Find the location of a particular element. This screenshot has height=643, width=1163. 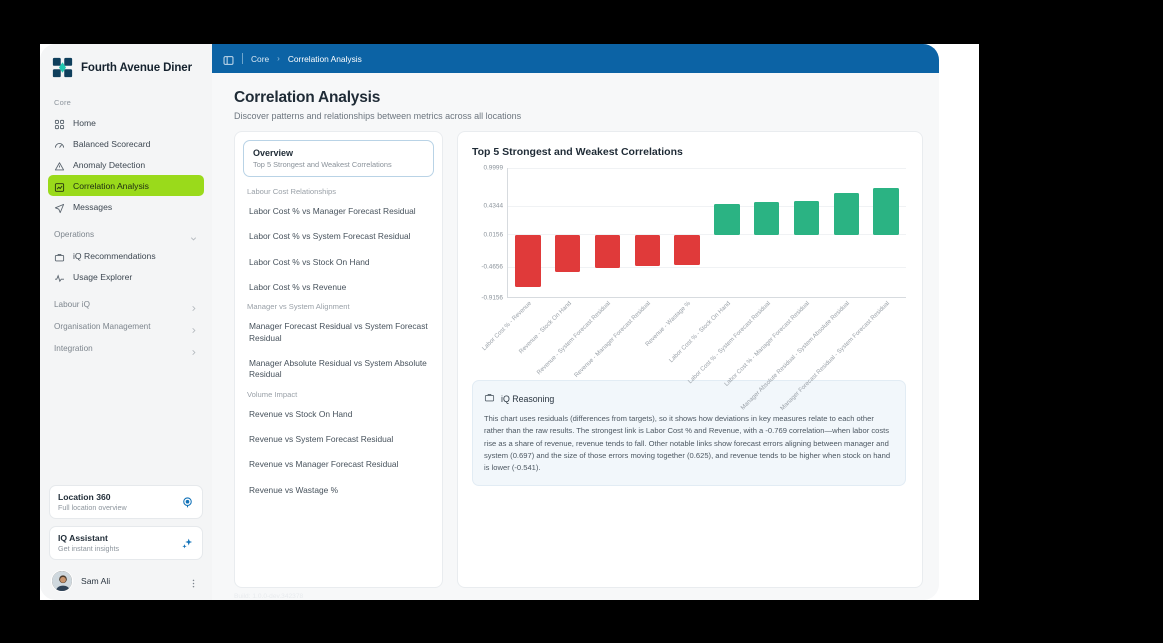

pulse-icon is located at coordinates (59, 277).